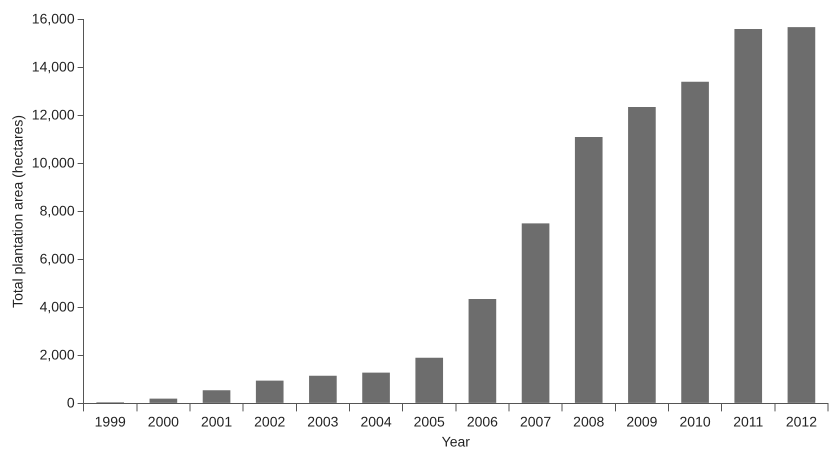 The height and width of the screenshot is (459, 840). What do you see at coordinates (695, 422) in the screenshot?
I see `x-tick-label: 2010` at bounding box center [695, 422].